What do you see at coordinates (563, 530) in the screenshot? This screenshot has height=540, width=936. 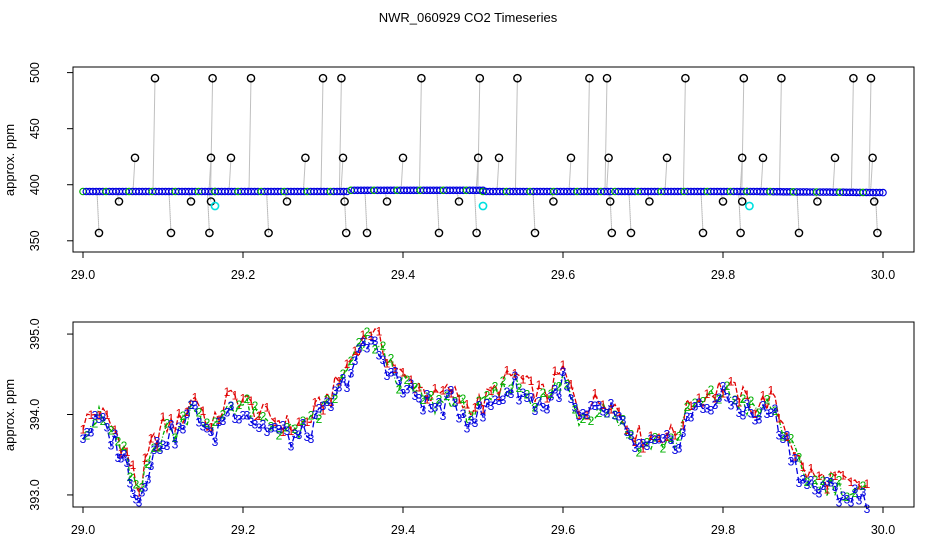 I see `bottom-x-tick-label: 29.6` at bounding box center [563, 530].